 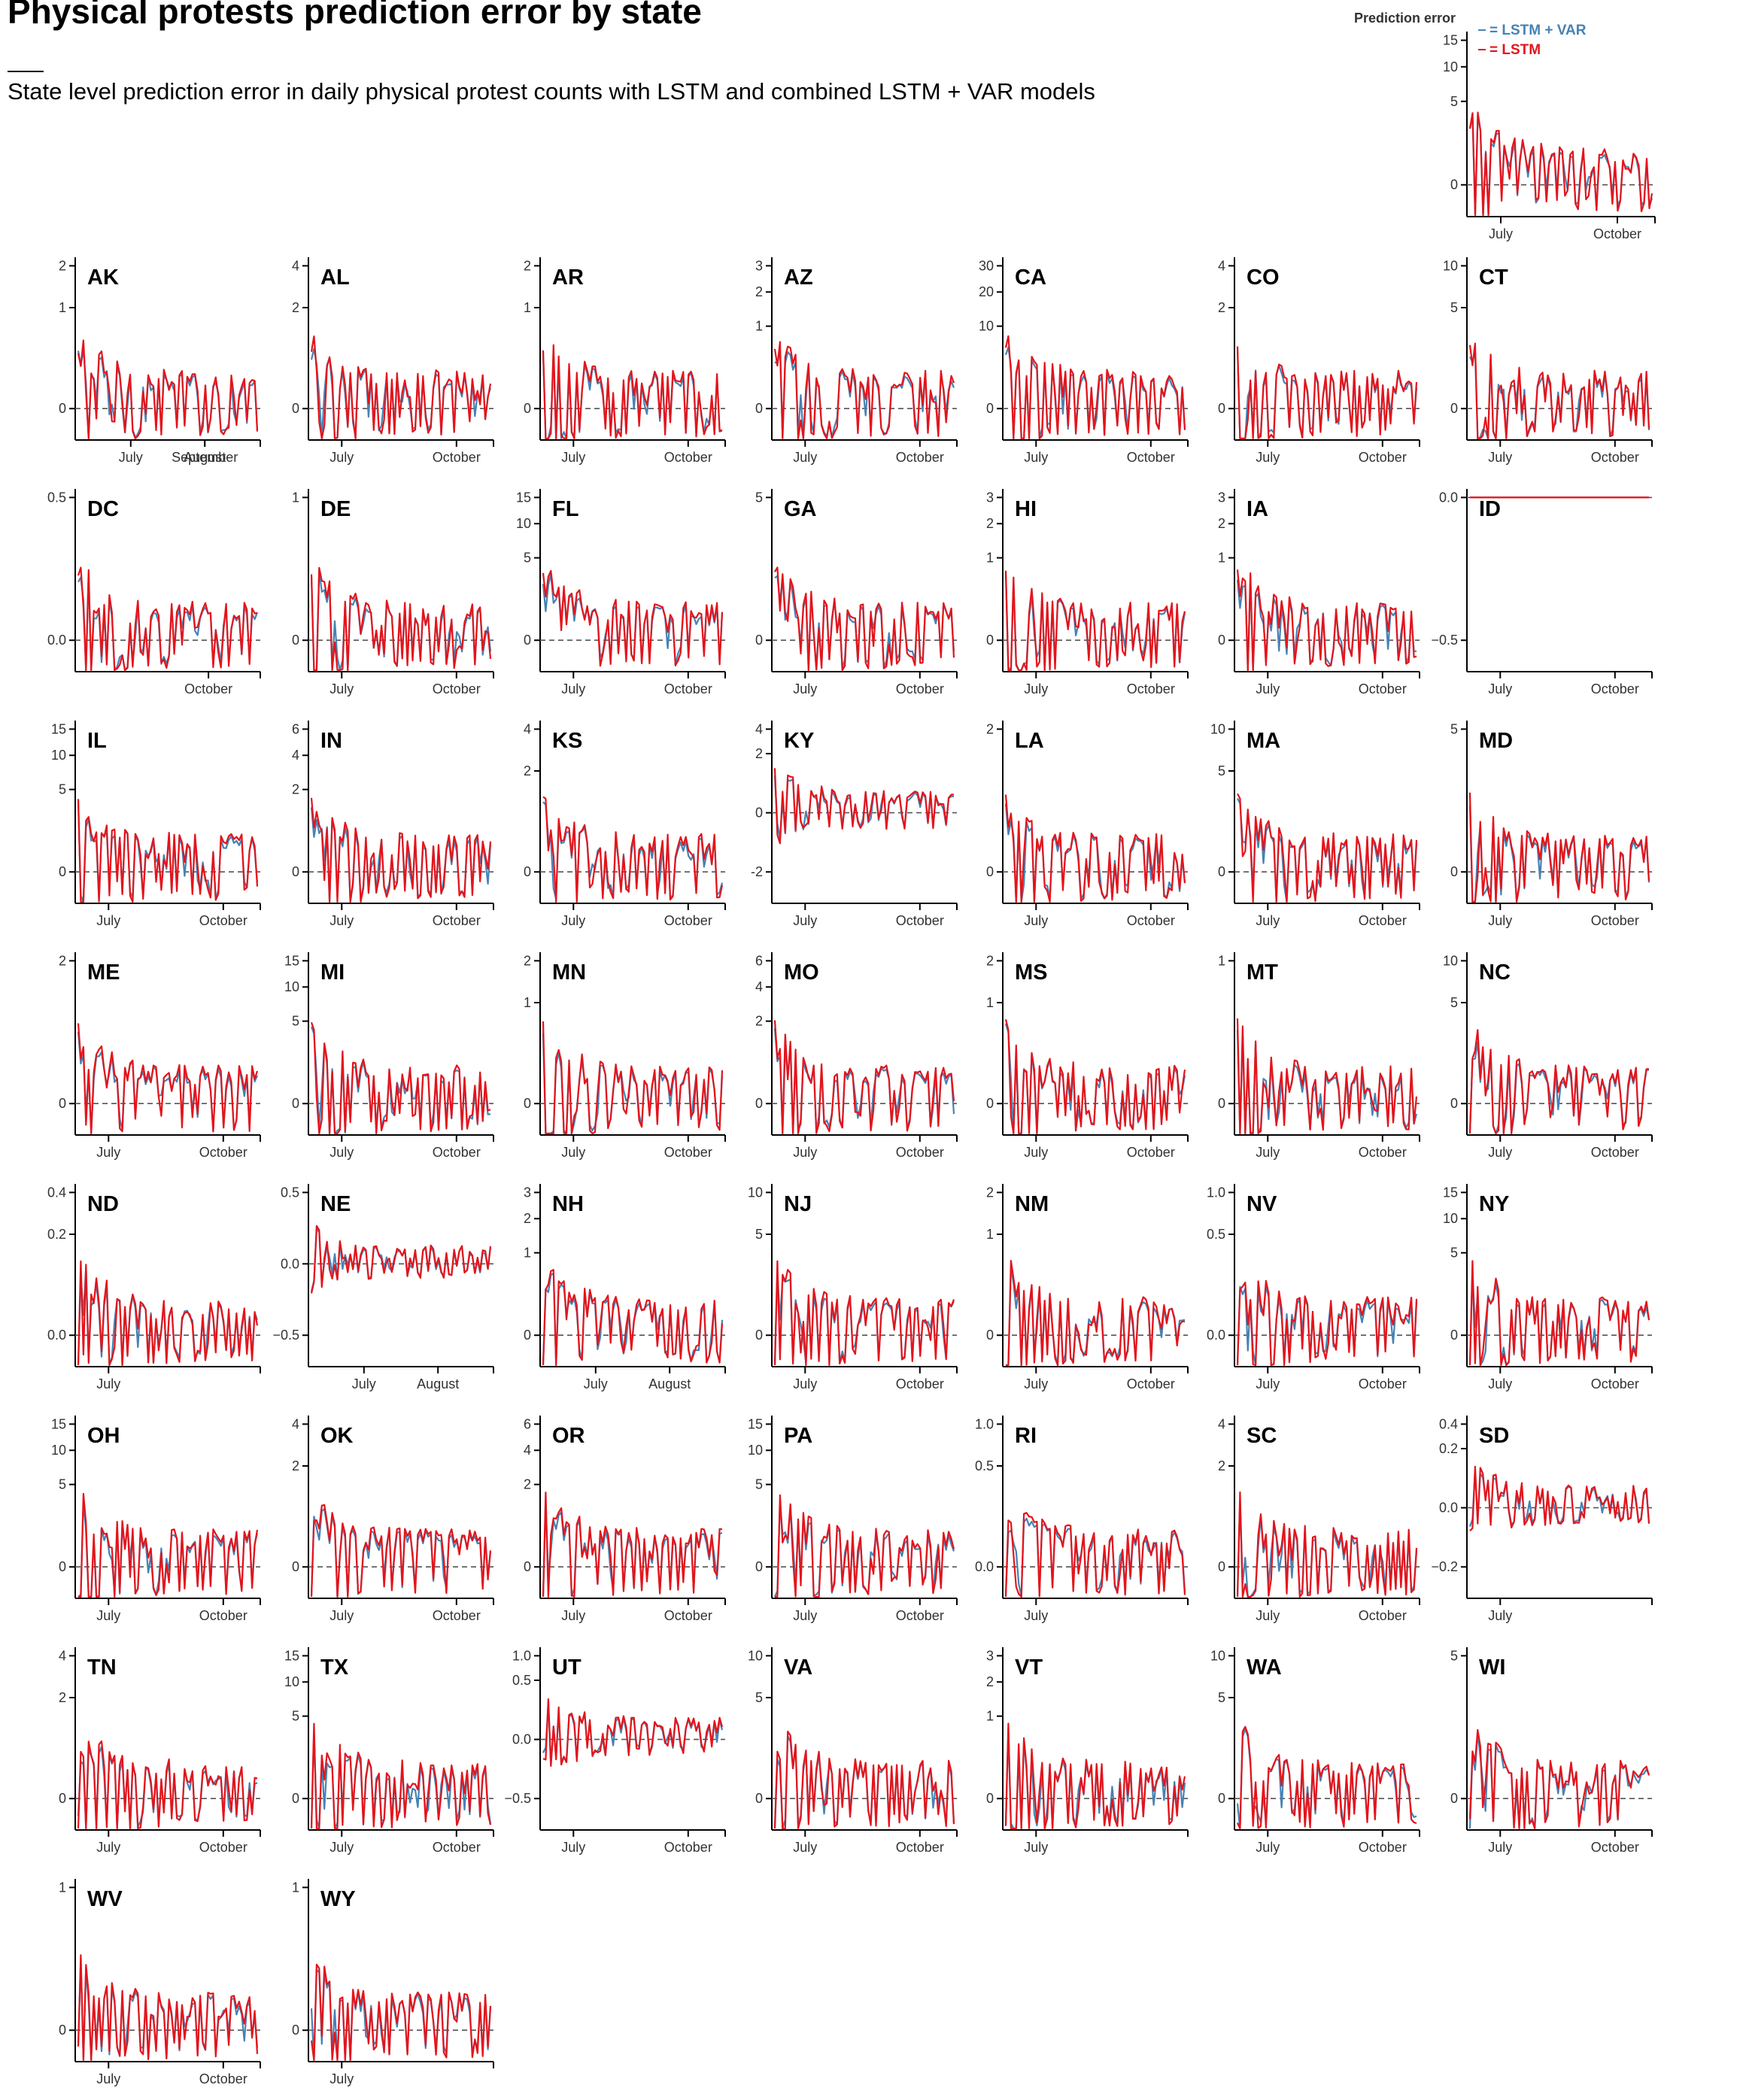 What do you see at coordinates (401, 620) in the screenshot?
I see `panel-de-lstm-var-line` at bounding box center [401, 620].